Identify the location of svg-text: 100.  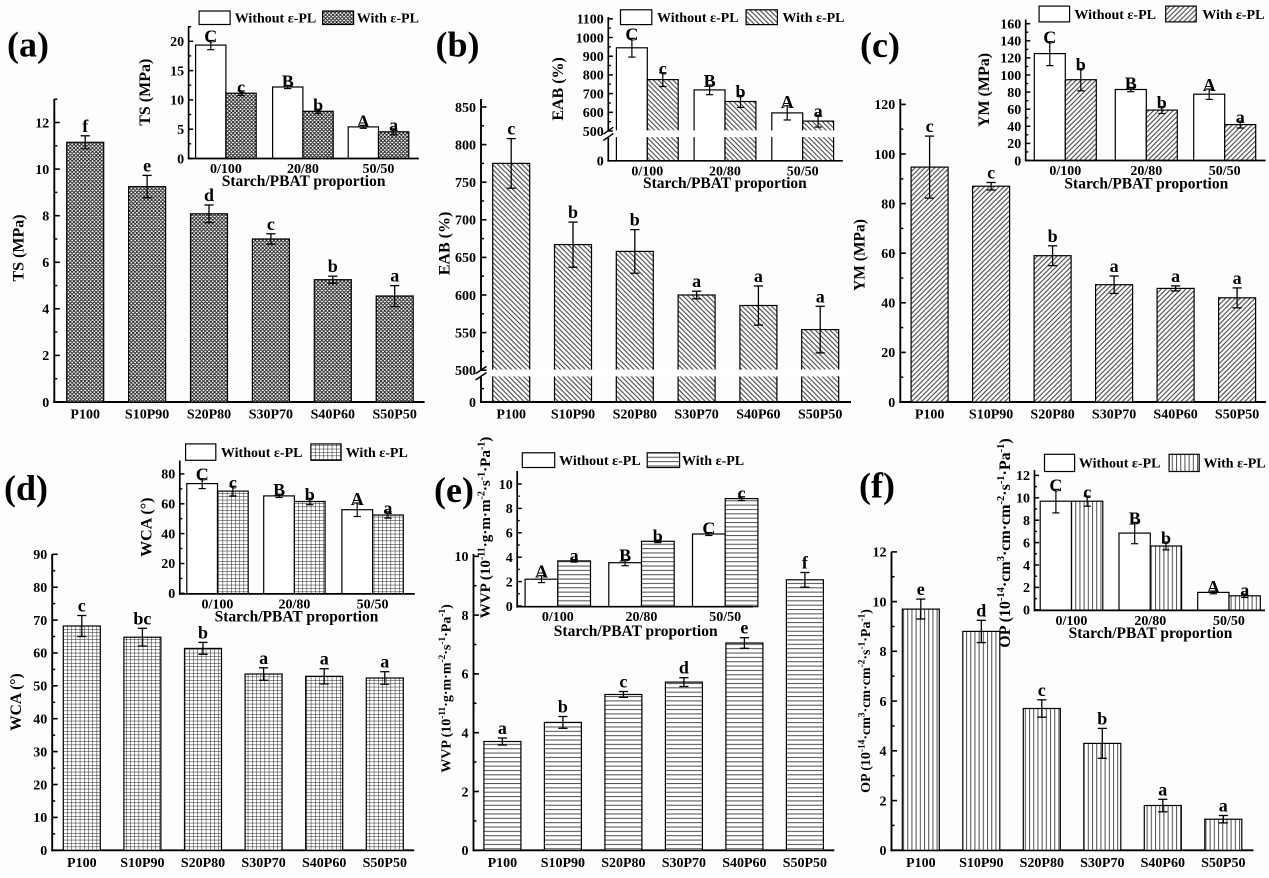
(884, 155).